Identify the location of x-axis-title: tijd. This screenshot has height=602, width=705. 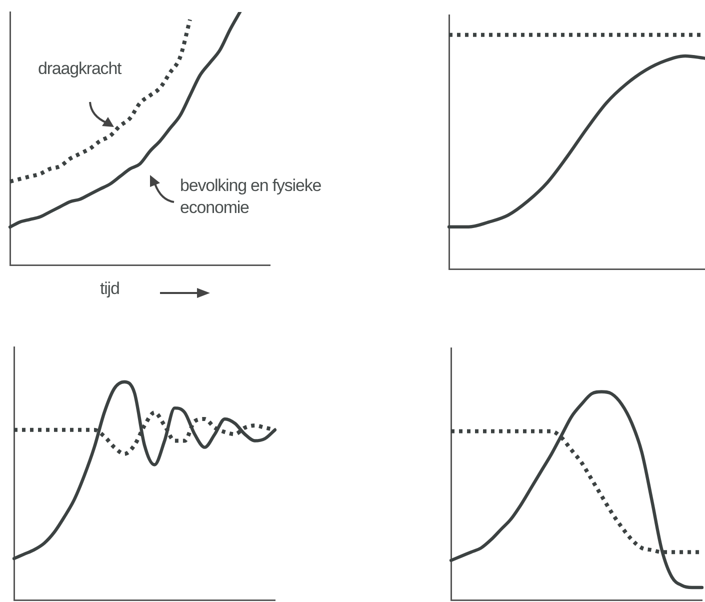
(110, 289).